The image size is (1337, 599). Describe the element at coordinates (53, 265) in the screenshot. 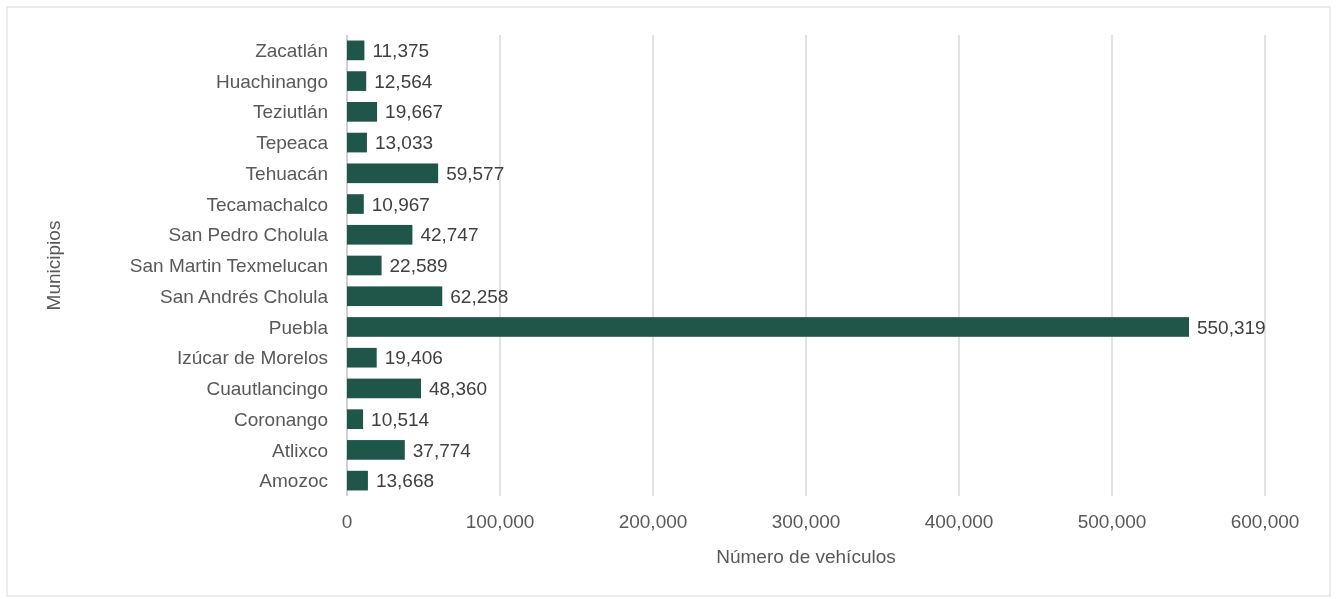

I see `y-axis-title: Municipios` at that location.